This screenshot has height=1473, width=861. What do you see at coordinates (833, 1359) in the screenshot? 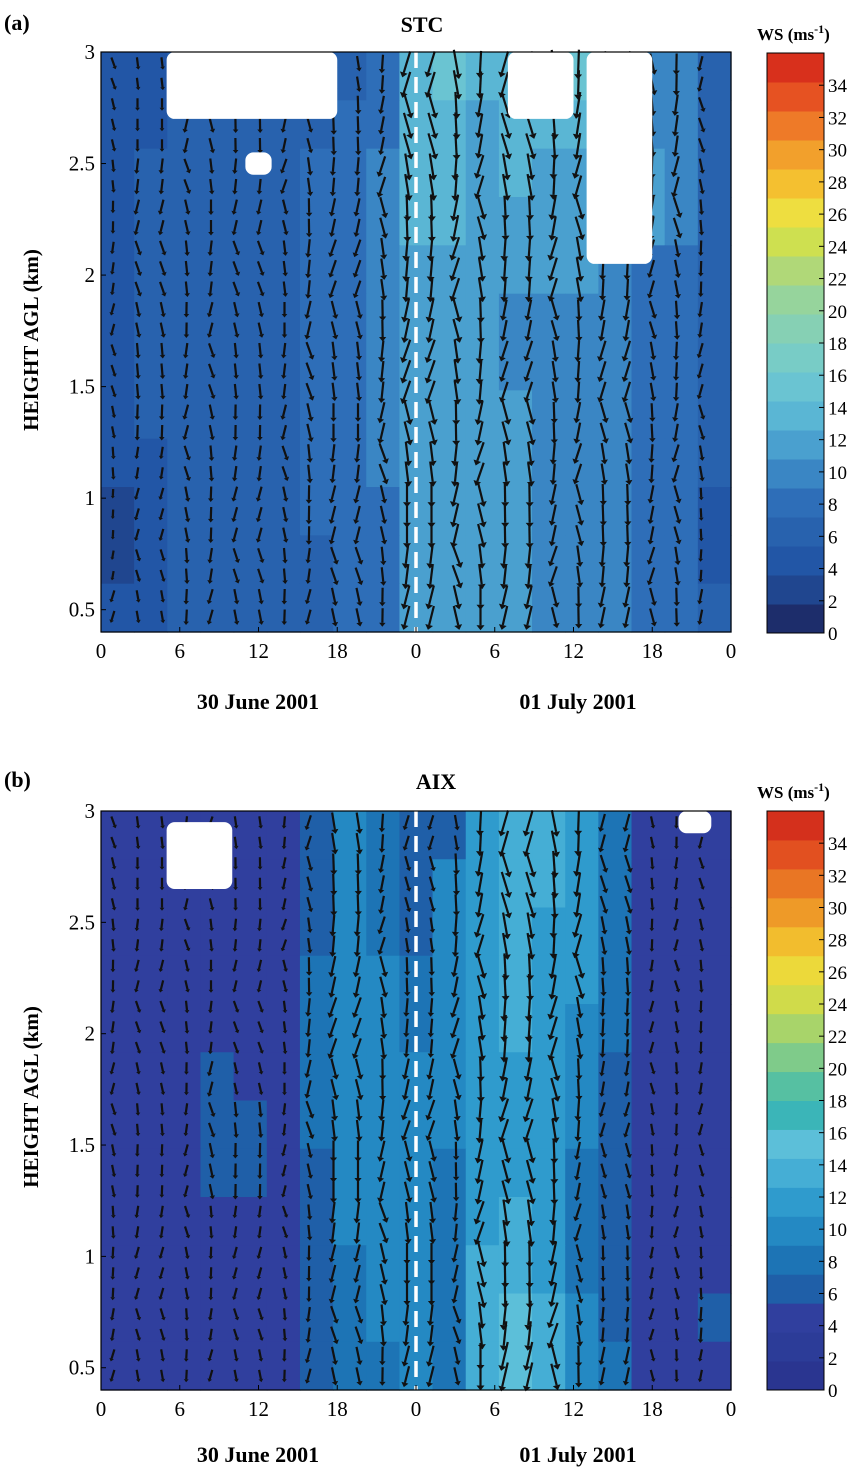
I see `panel-b-colorbar-tick-label: 2` at bounding box center [833, 1359].